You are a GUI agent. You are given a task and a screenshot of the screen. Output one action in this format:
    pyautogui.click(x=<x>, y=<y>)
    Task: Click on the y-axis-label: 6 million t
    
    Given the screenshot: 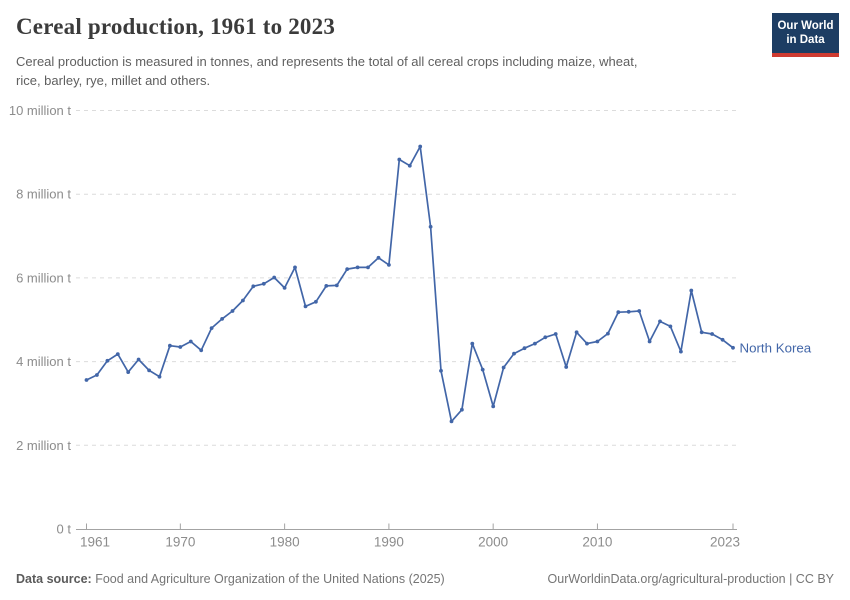 What is the action you would take?
    pyautogui.click(x=43, y=277)
    